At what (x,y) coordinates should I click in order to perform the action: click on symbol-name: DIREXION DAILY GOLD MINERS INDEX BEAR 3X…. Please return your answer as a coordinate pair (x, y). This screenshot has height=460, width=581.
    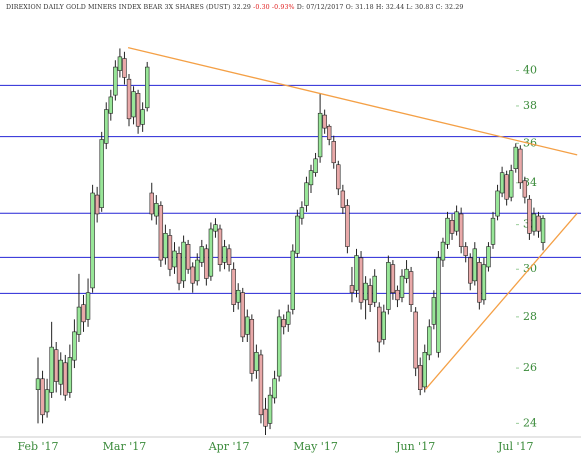
    Looking at the image, I should click on (118, 7).